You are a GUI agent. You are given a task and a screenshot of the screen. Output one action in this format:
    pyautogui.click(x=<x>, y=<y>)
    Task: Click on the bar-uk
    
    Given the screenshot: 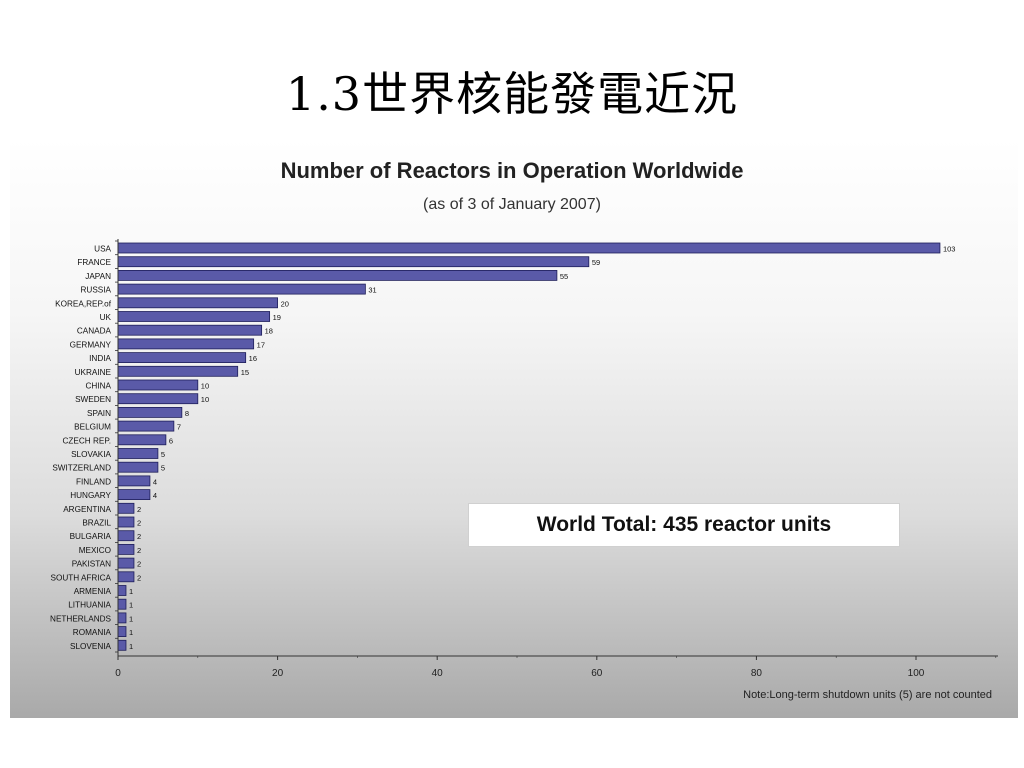 What is the action you would take?
    pyautogui.click(x=194, y=316)
    